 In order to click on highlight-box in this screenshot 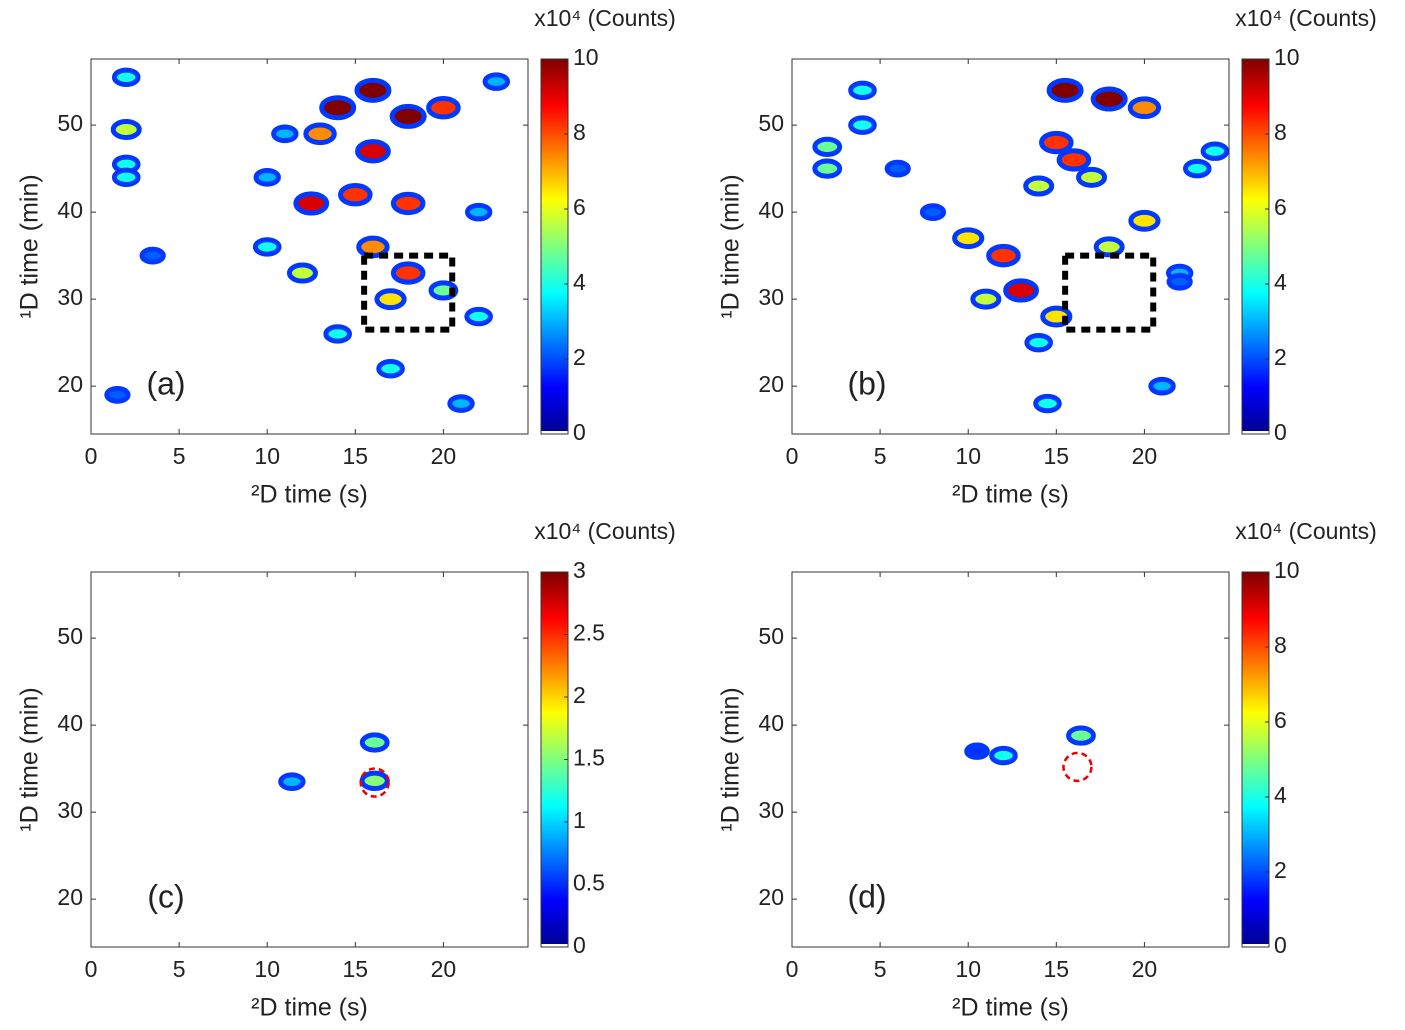, I will do `click(1109, 292)`.